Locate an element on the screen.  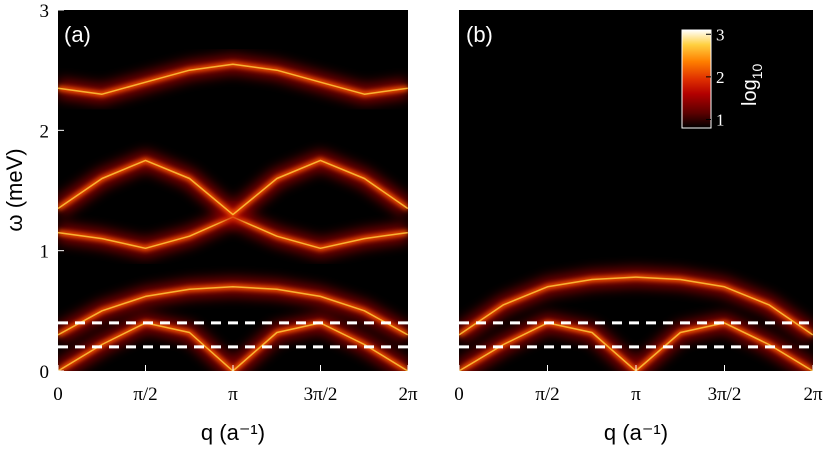
colorbar-label-subscript: 10 is located at coordinates (757, 72).